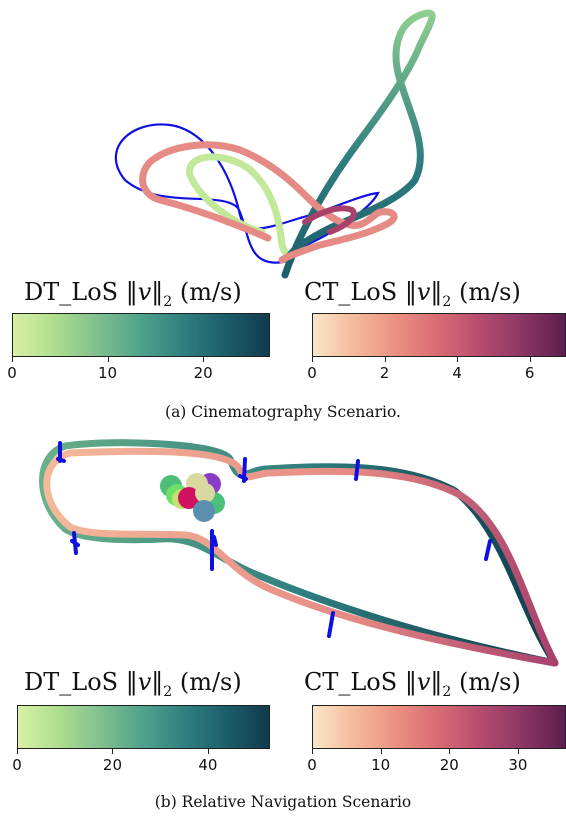 This screenshot has height=821, width=566. Describe the element at coordinates (518, 765) in the screenshot. I see `colorbar-tick-label: 30` at that location.